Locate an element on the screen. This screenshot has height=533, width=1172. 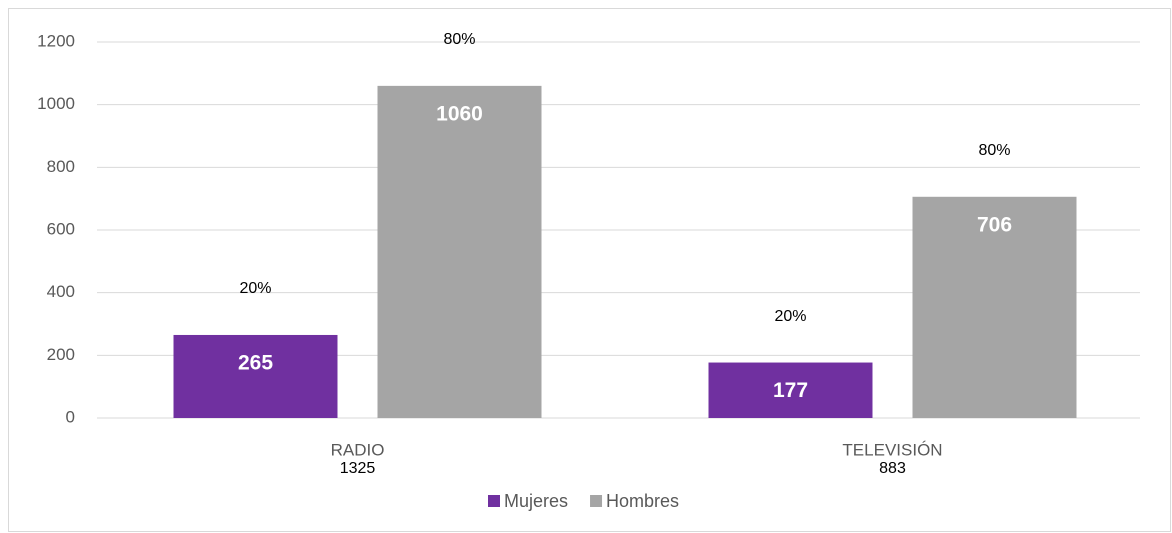
legend-label: Mujeres is located at coordinates (536, 501).